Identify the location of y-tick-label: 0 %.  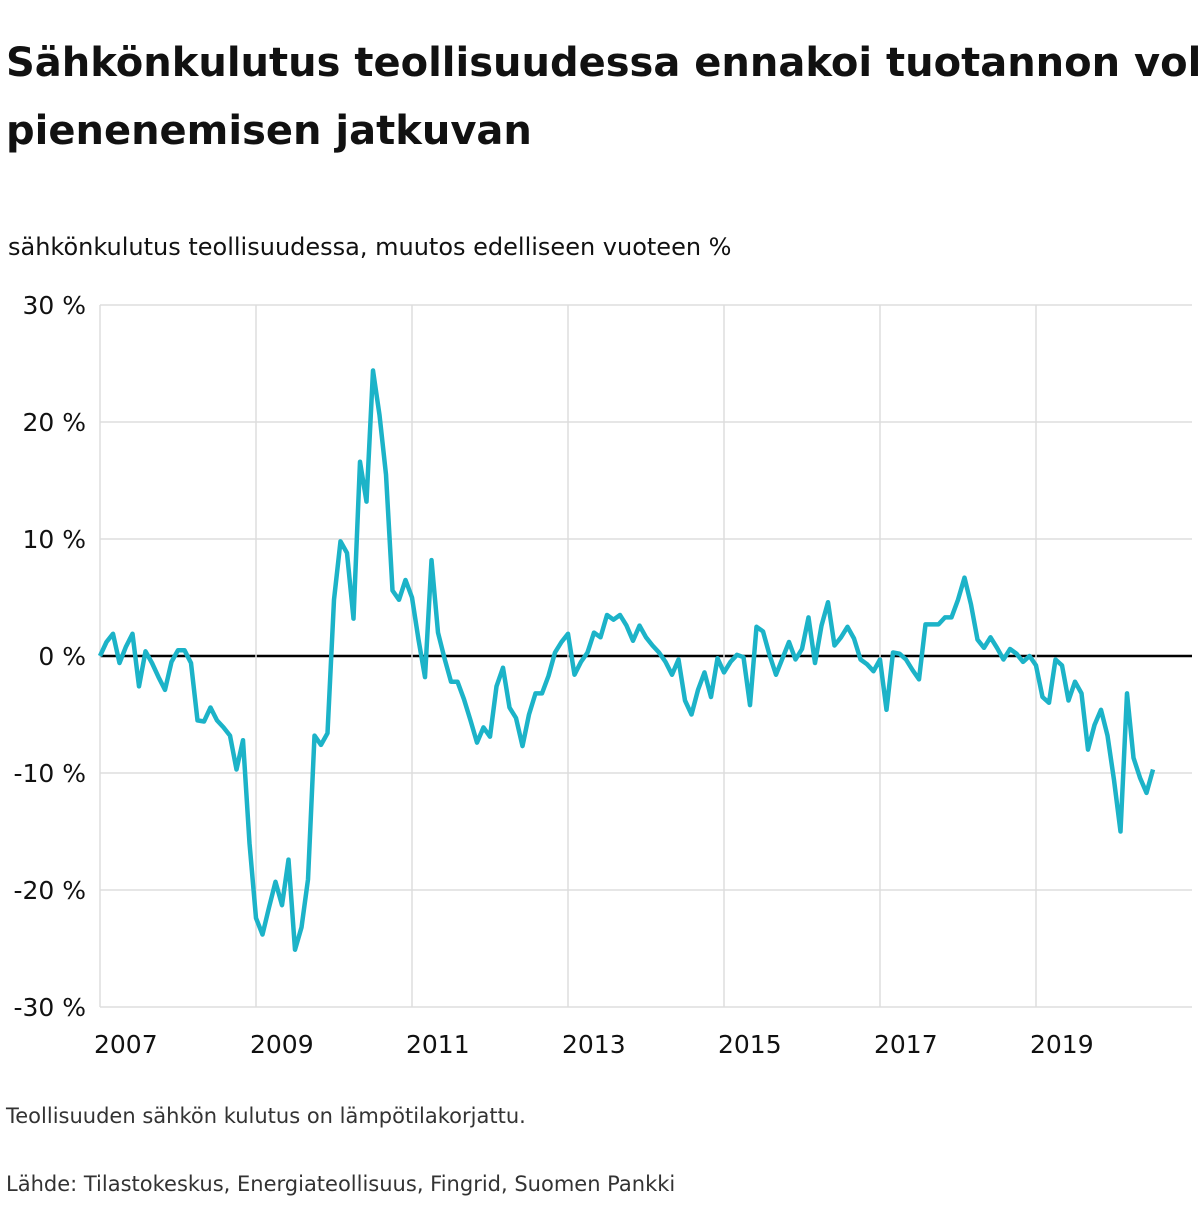
(62, 656).